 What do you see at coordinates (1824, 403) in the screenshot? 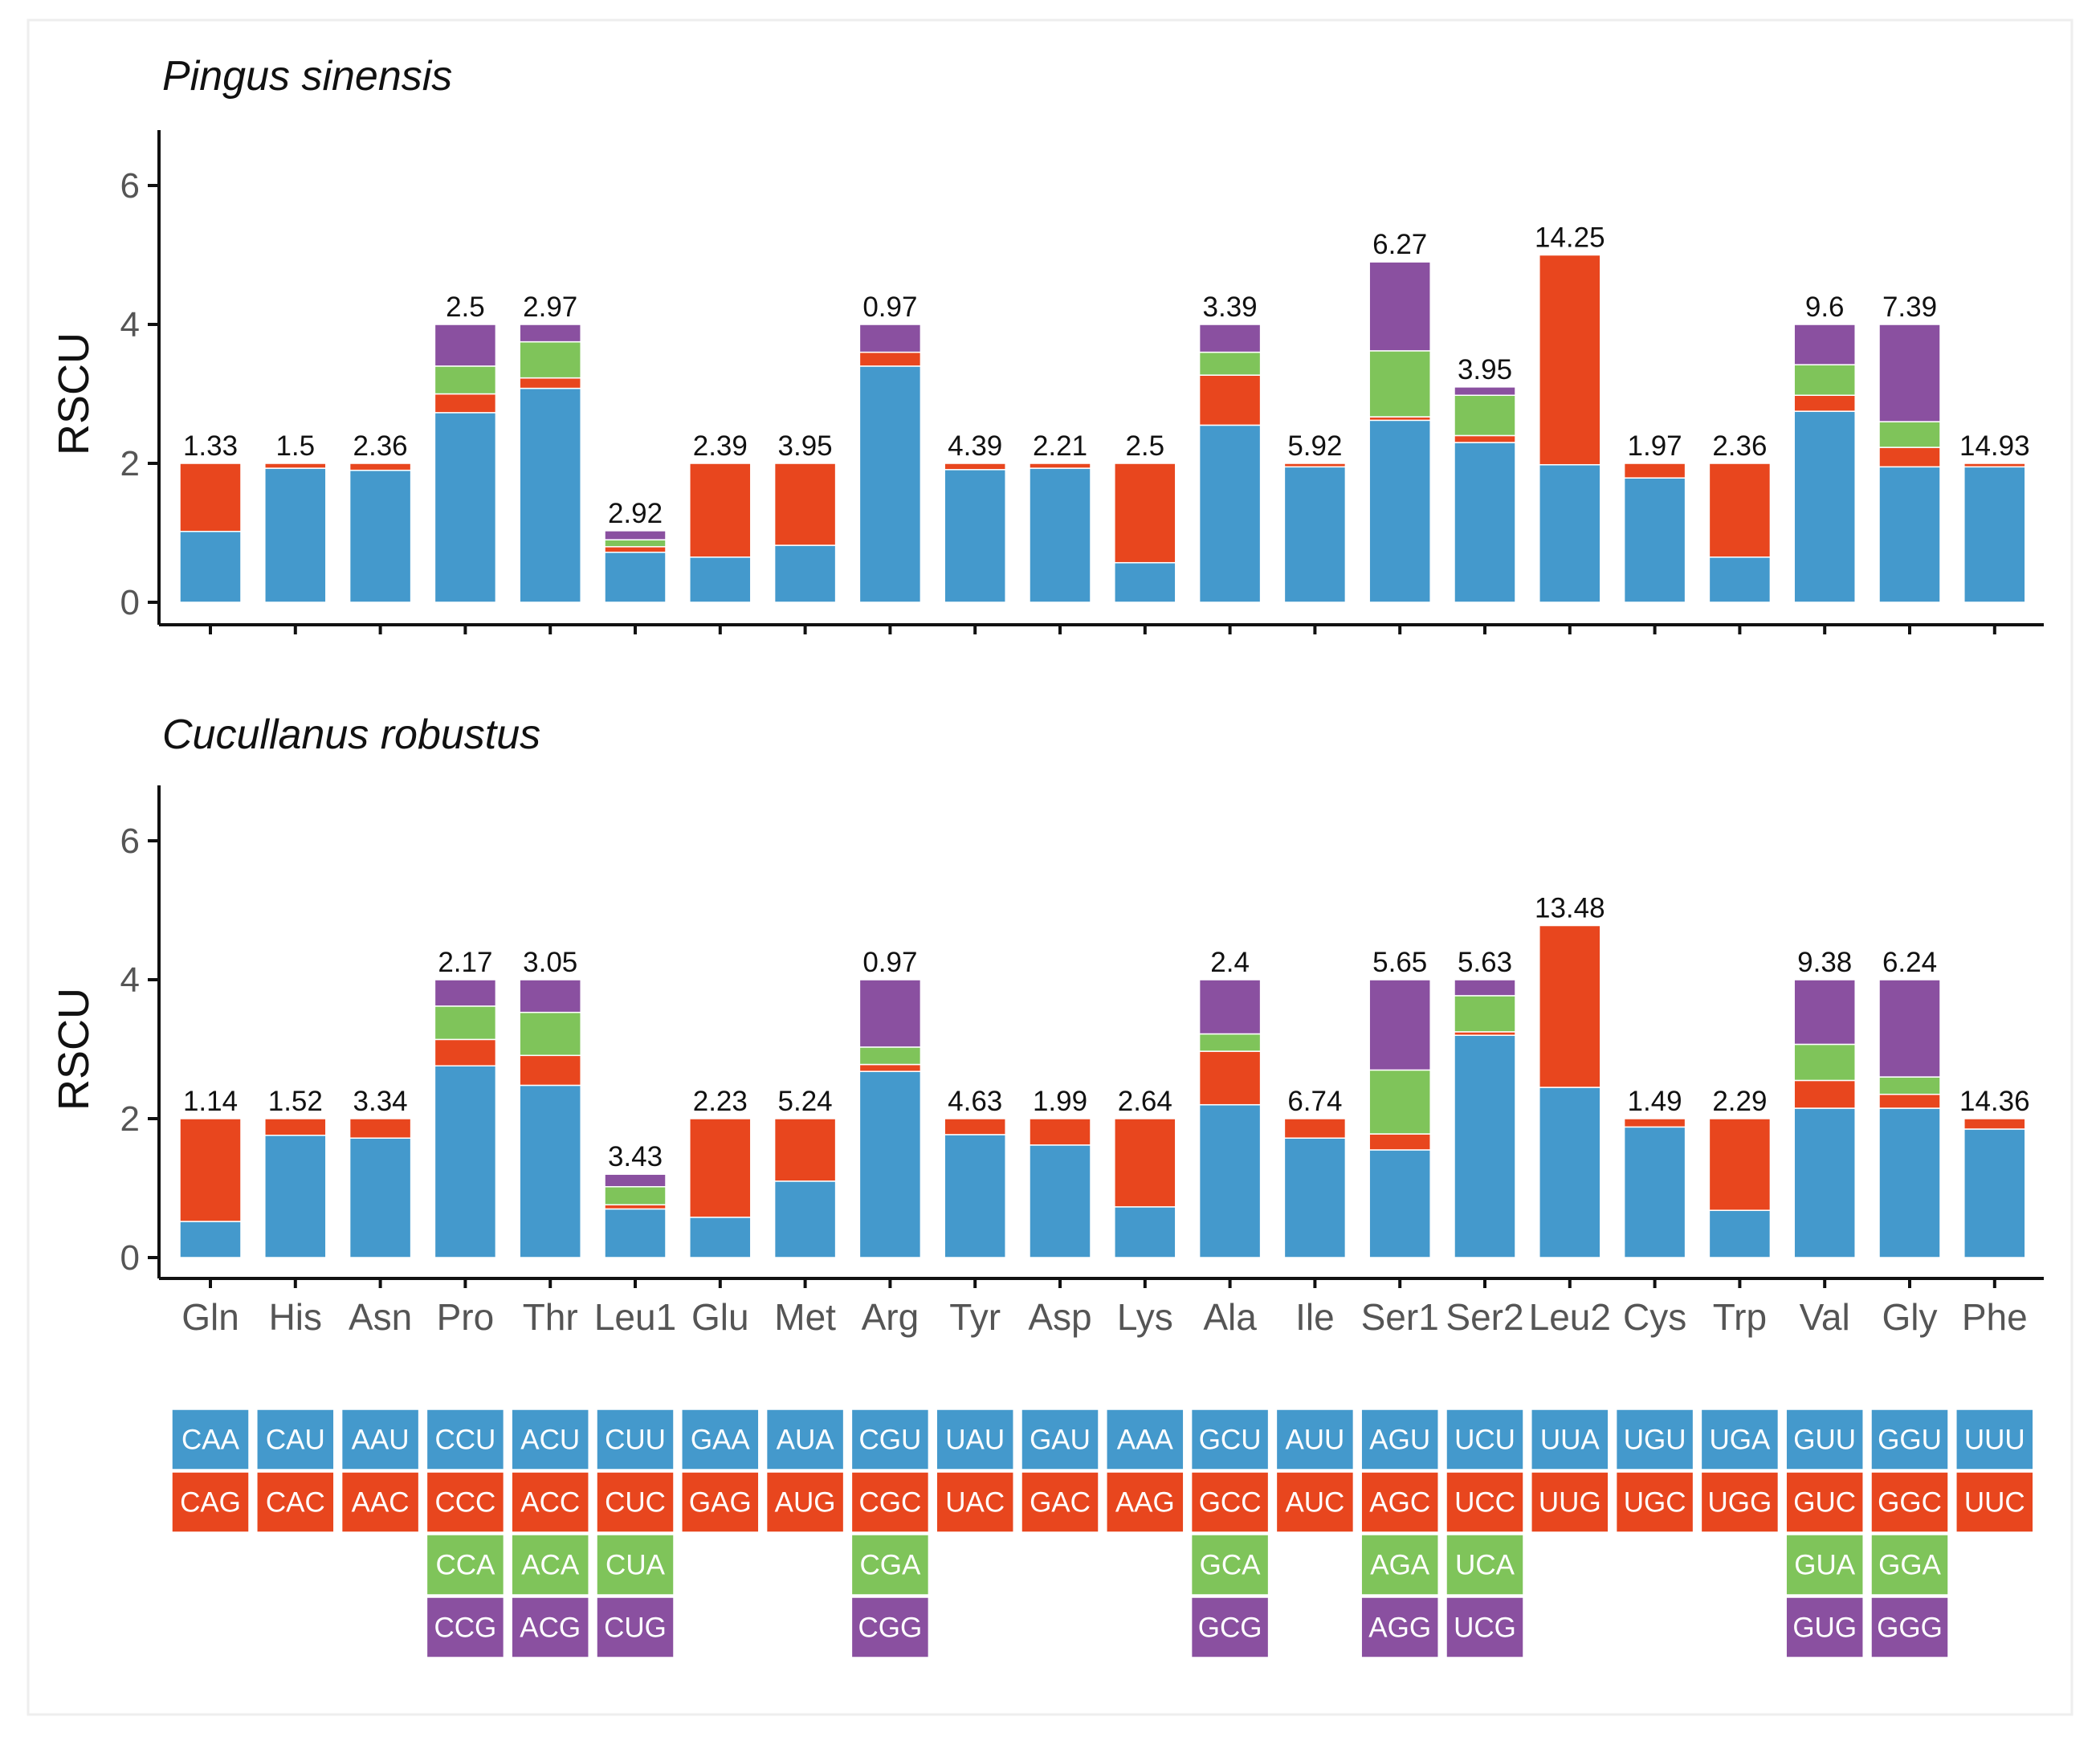
I see `bar-segment-GUC` at bounding box center [1824, 403].